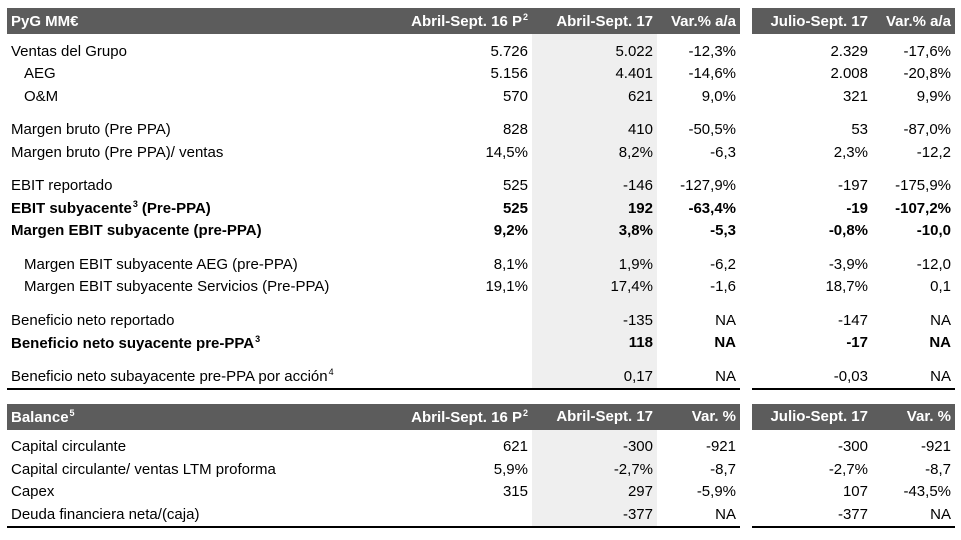 This screenshot has height=540, width=961. What do you see at coordinates (594, 286) in the screenshot?
I see `cell-value: 17,4%` at bounding box center [594, 286].